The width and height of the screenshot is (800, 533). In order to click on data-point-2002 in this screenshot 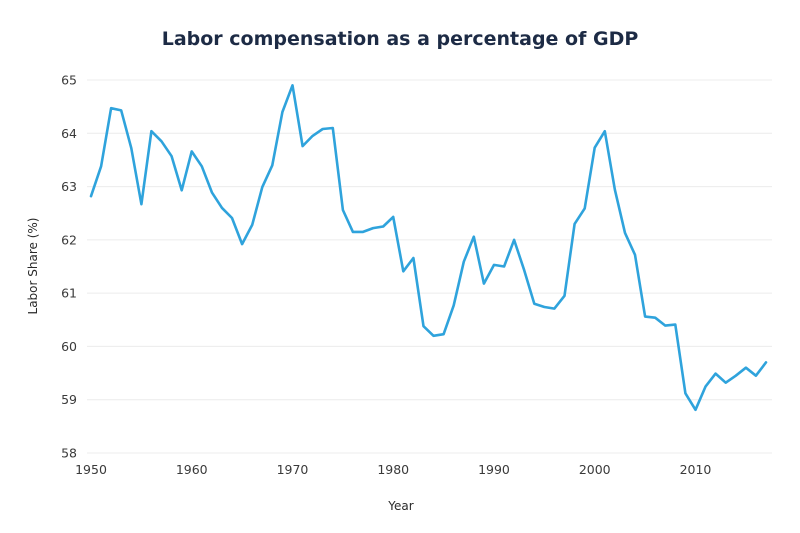, I will do `click(615, 190)`.